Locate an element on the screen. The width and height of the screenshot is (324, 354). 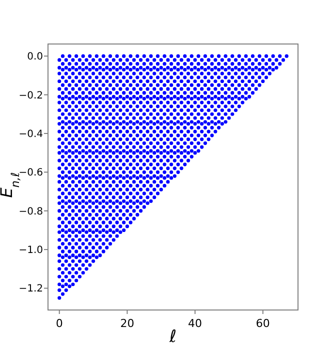
x-tick-label: 0 is located at coordinates (59, 323).